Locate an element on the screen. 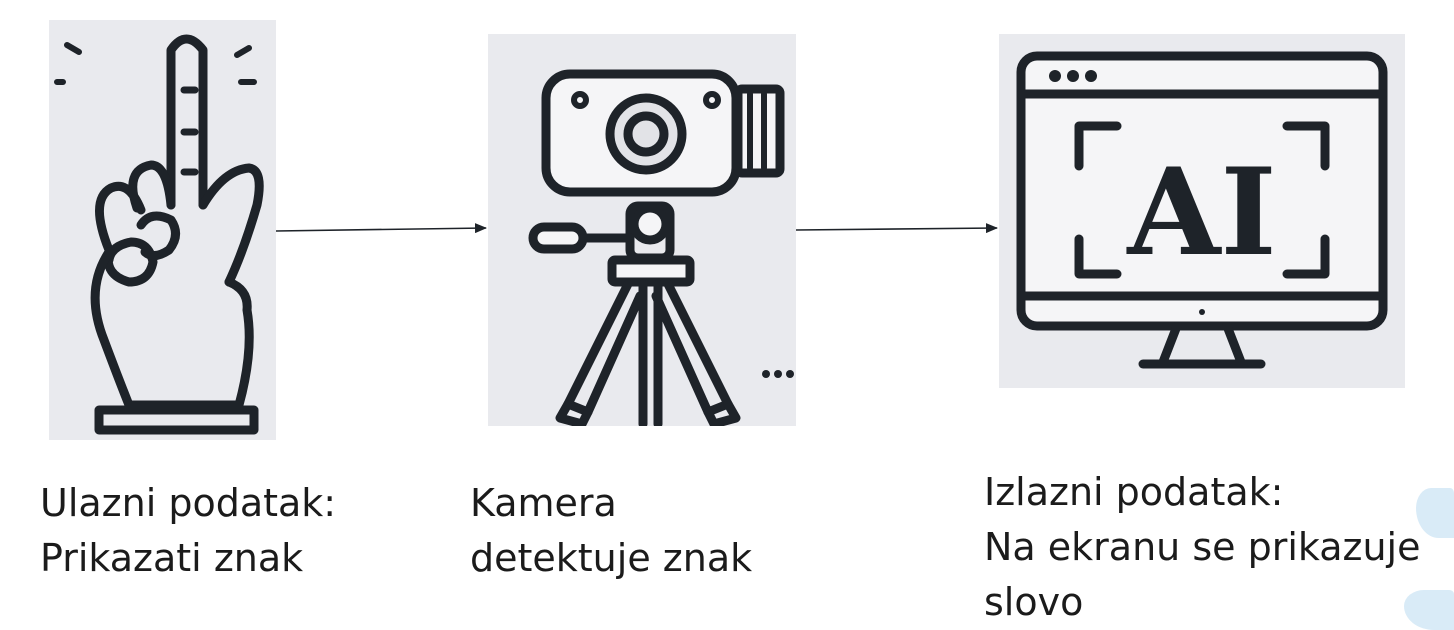 This screenshot has height=630, width=1454. step-2-caption: Kamera detektuje znak is located at coordinates (611, 531).